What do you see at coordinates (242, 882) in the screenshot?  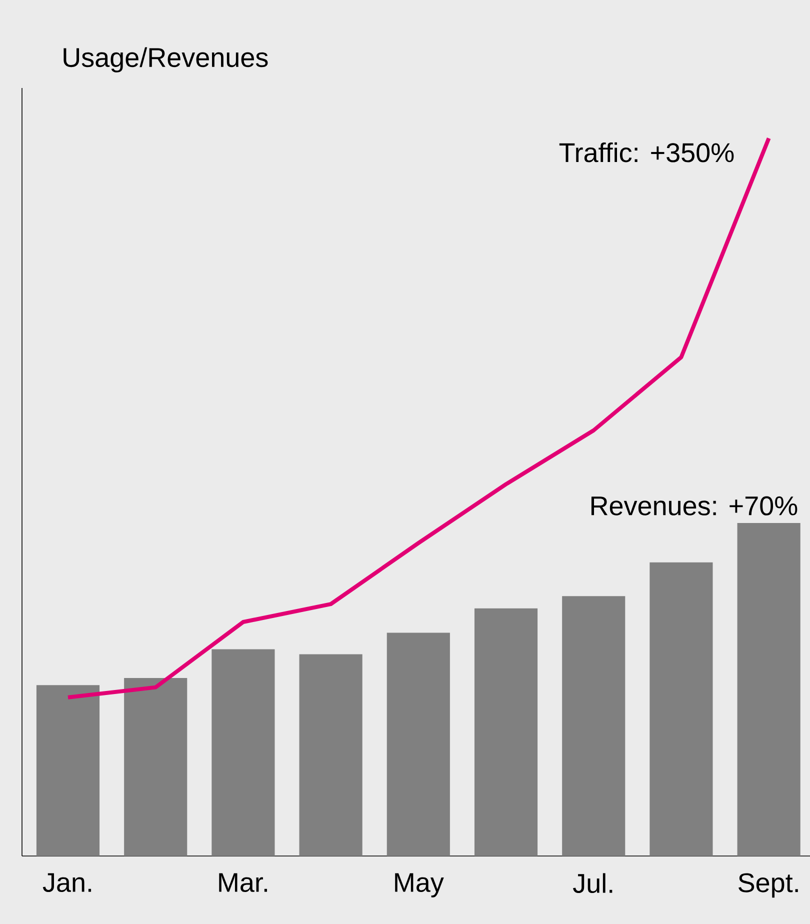 I see `x-tick-label: Mar.` at bounding box center [242, 882].